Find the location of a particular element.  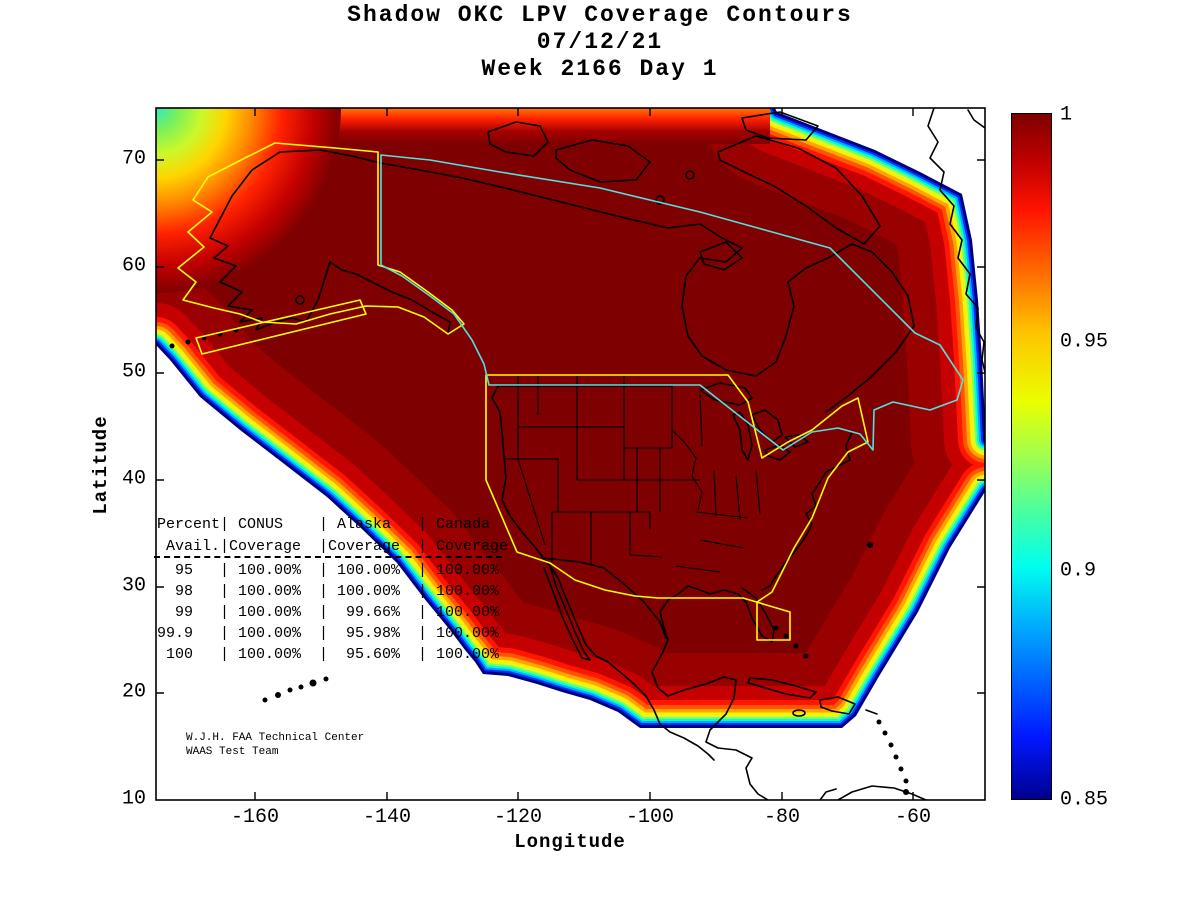

pacific-coast is located at coordinates (603, 573).